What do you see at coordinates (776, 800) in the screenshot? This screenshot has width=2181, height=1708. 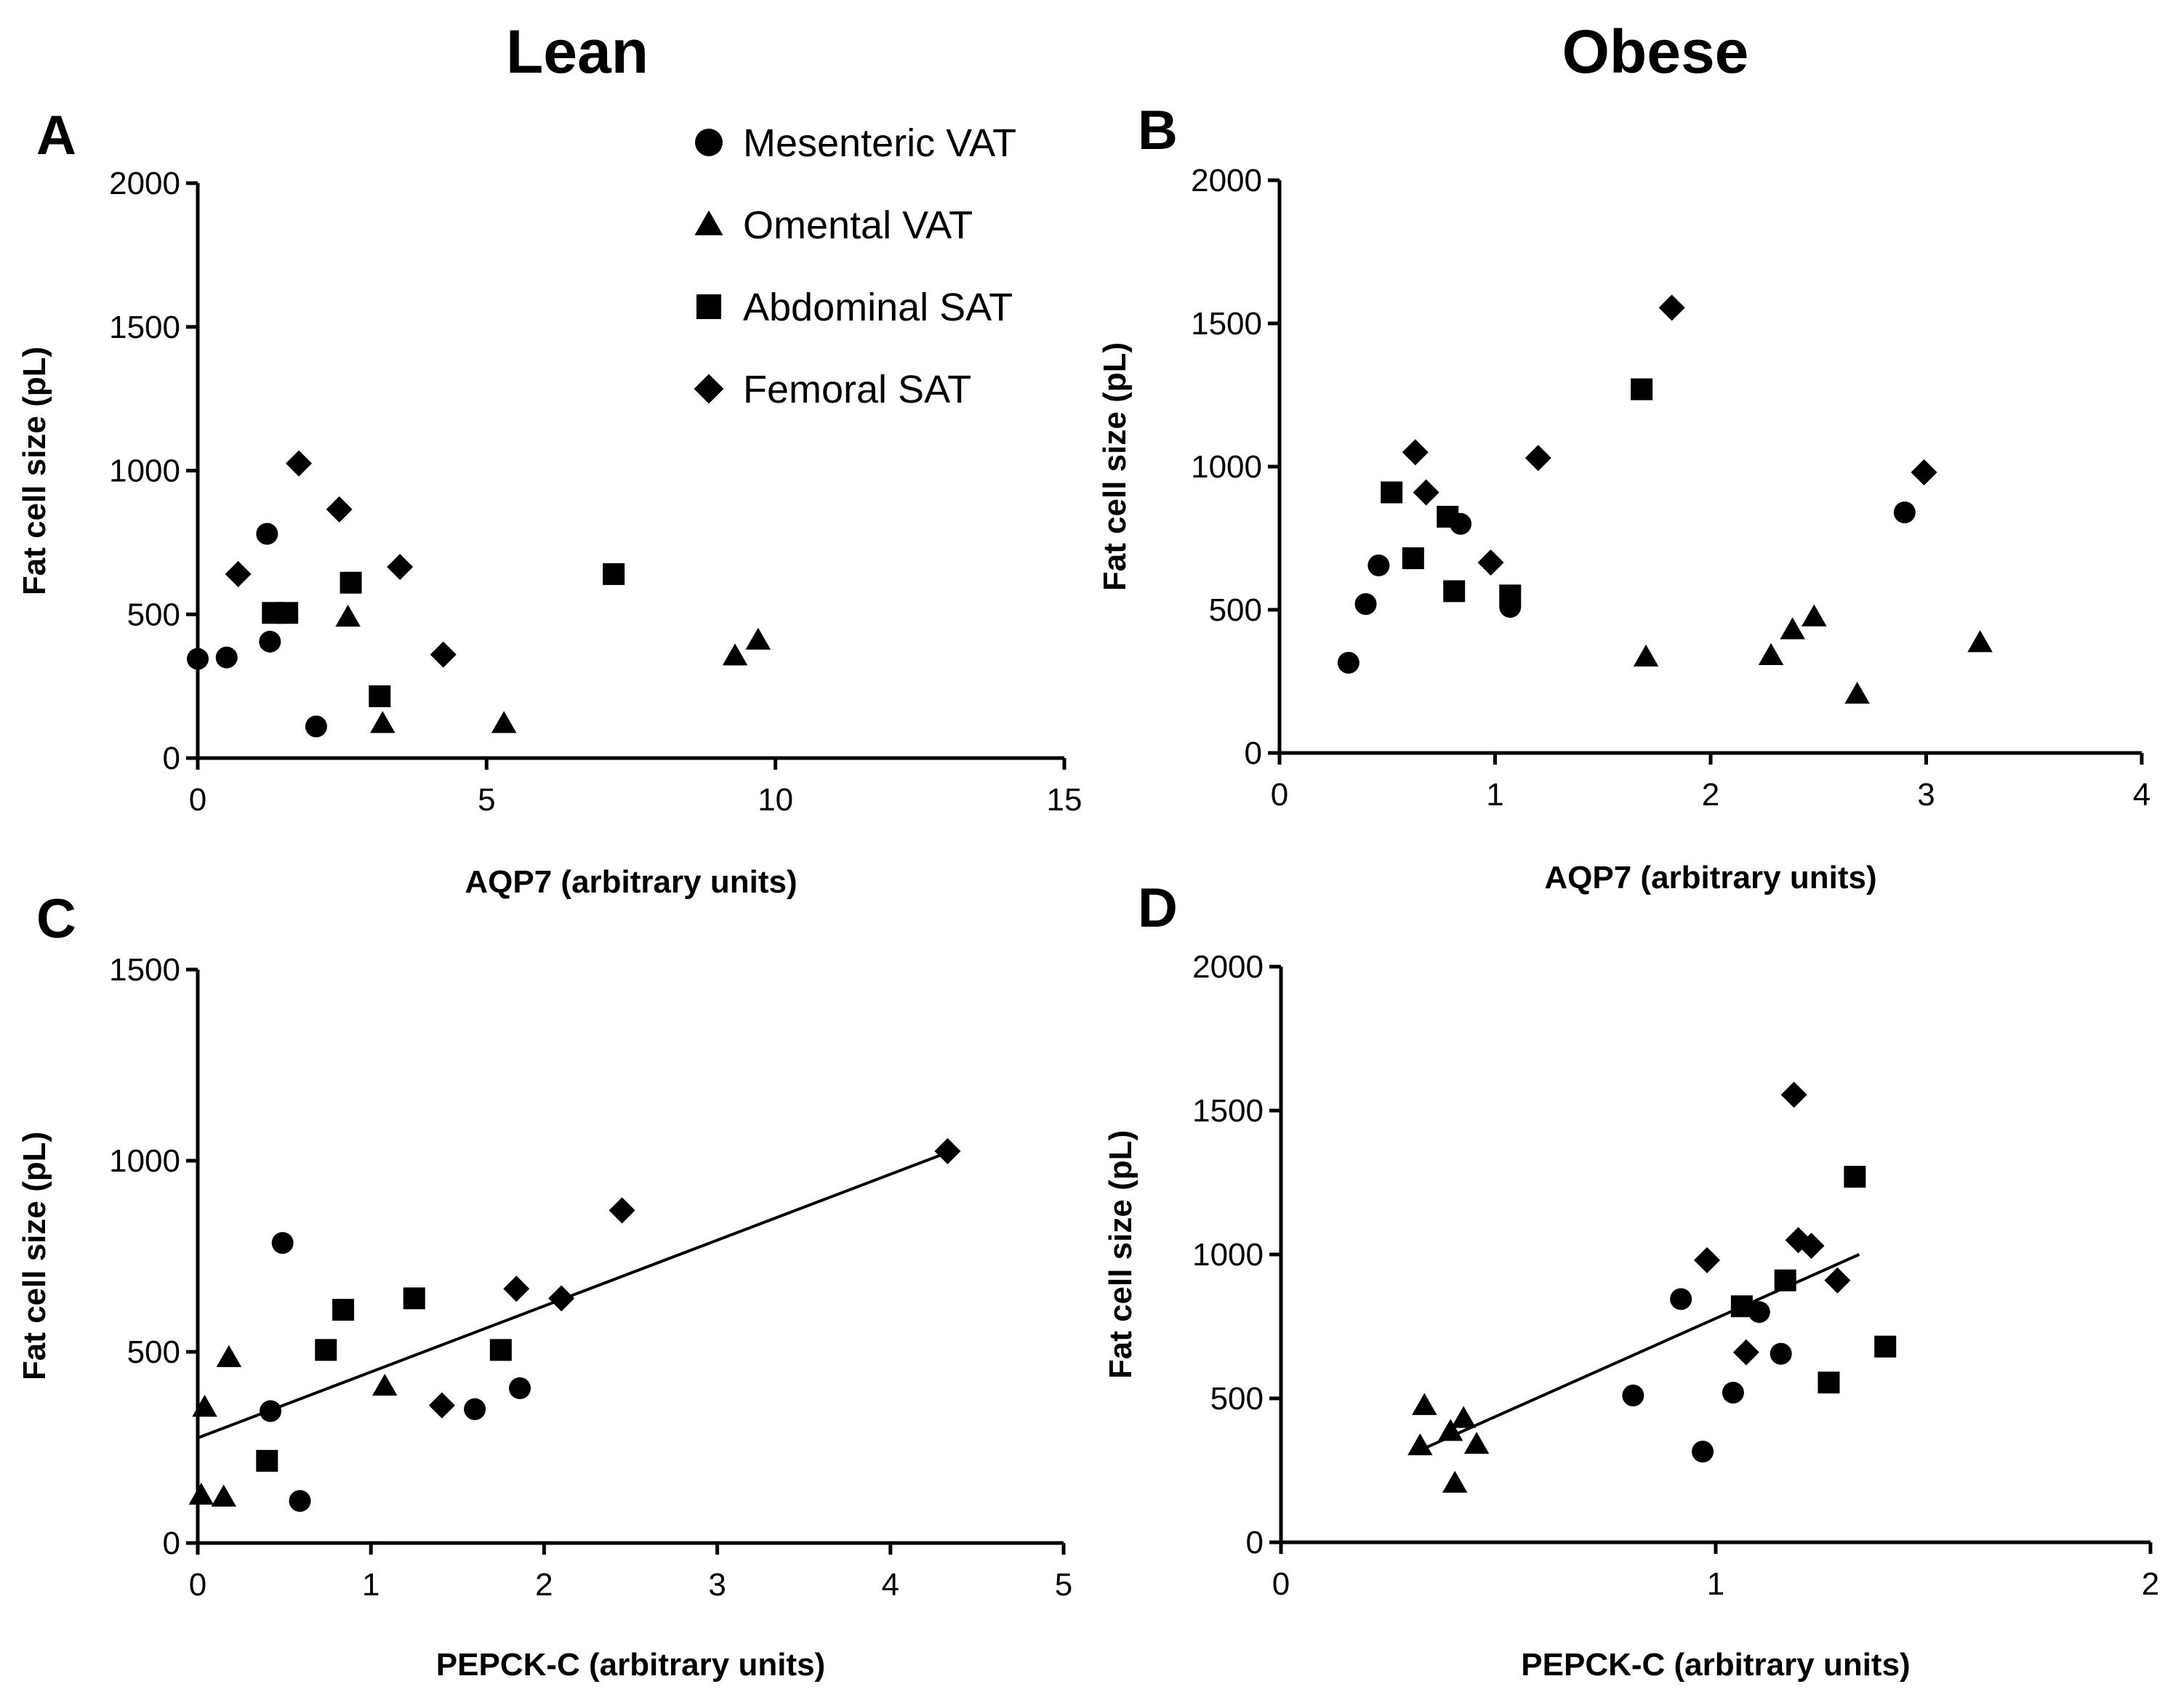 I see `x-tick-label-a: 10` at bounding box center [776, 800].